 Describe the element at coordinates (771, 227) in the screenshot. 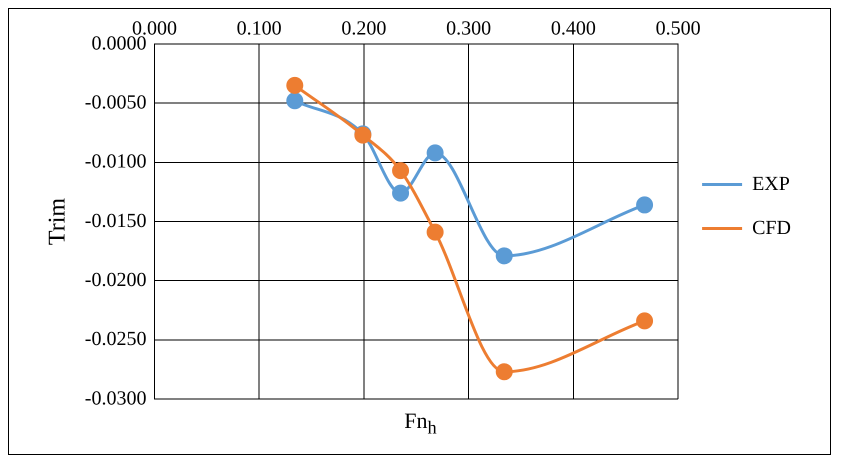

I see `legend-label: CFD` at that location.